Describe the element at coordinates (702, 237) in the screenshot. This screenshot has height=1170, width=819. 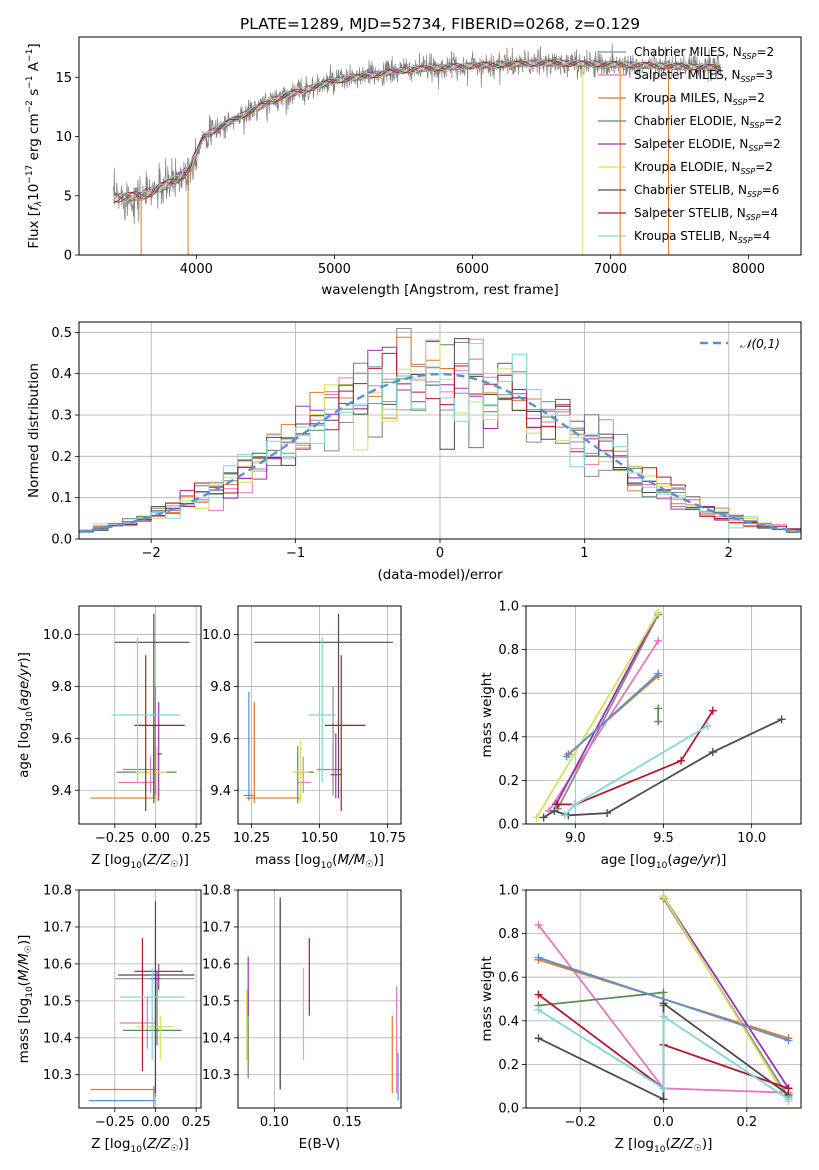
I see `legend-entry: Kroupa STELIB, NSSP=4` at that location.